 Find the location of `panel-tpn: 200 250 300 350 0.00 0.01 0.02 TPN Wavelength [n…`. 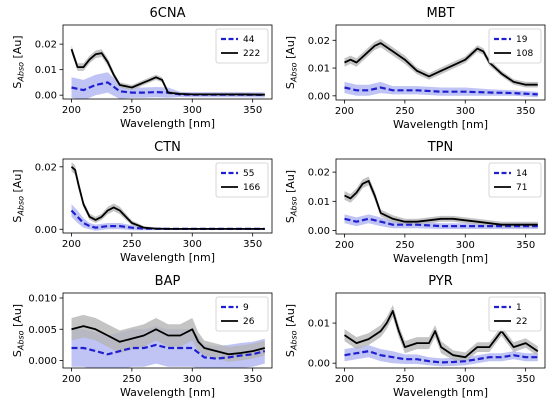

panel-tpn: 200 250 300 350 0.00 0.01 0.02 TPN Wavelength [n… is located at coordinates (415, 202).